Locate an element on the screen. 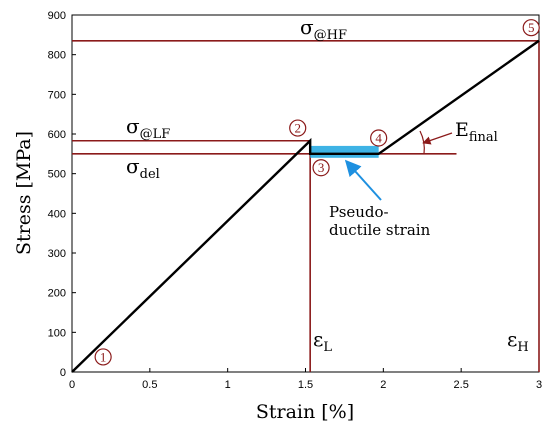 This screenshot has width=550, height=434. x-tick-label: 2.5 is located at coordinates (461, 385).